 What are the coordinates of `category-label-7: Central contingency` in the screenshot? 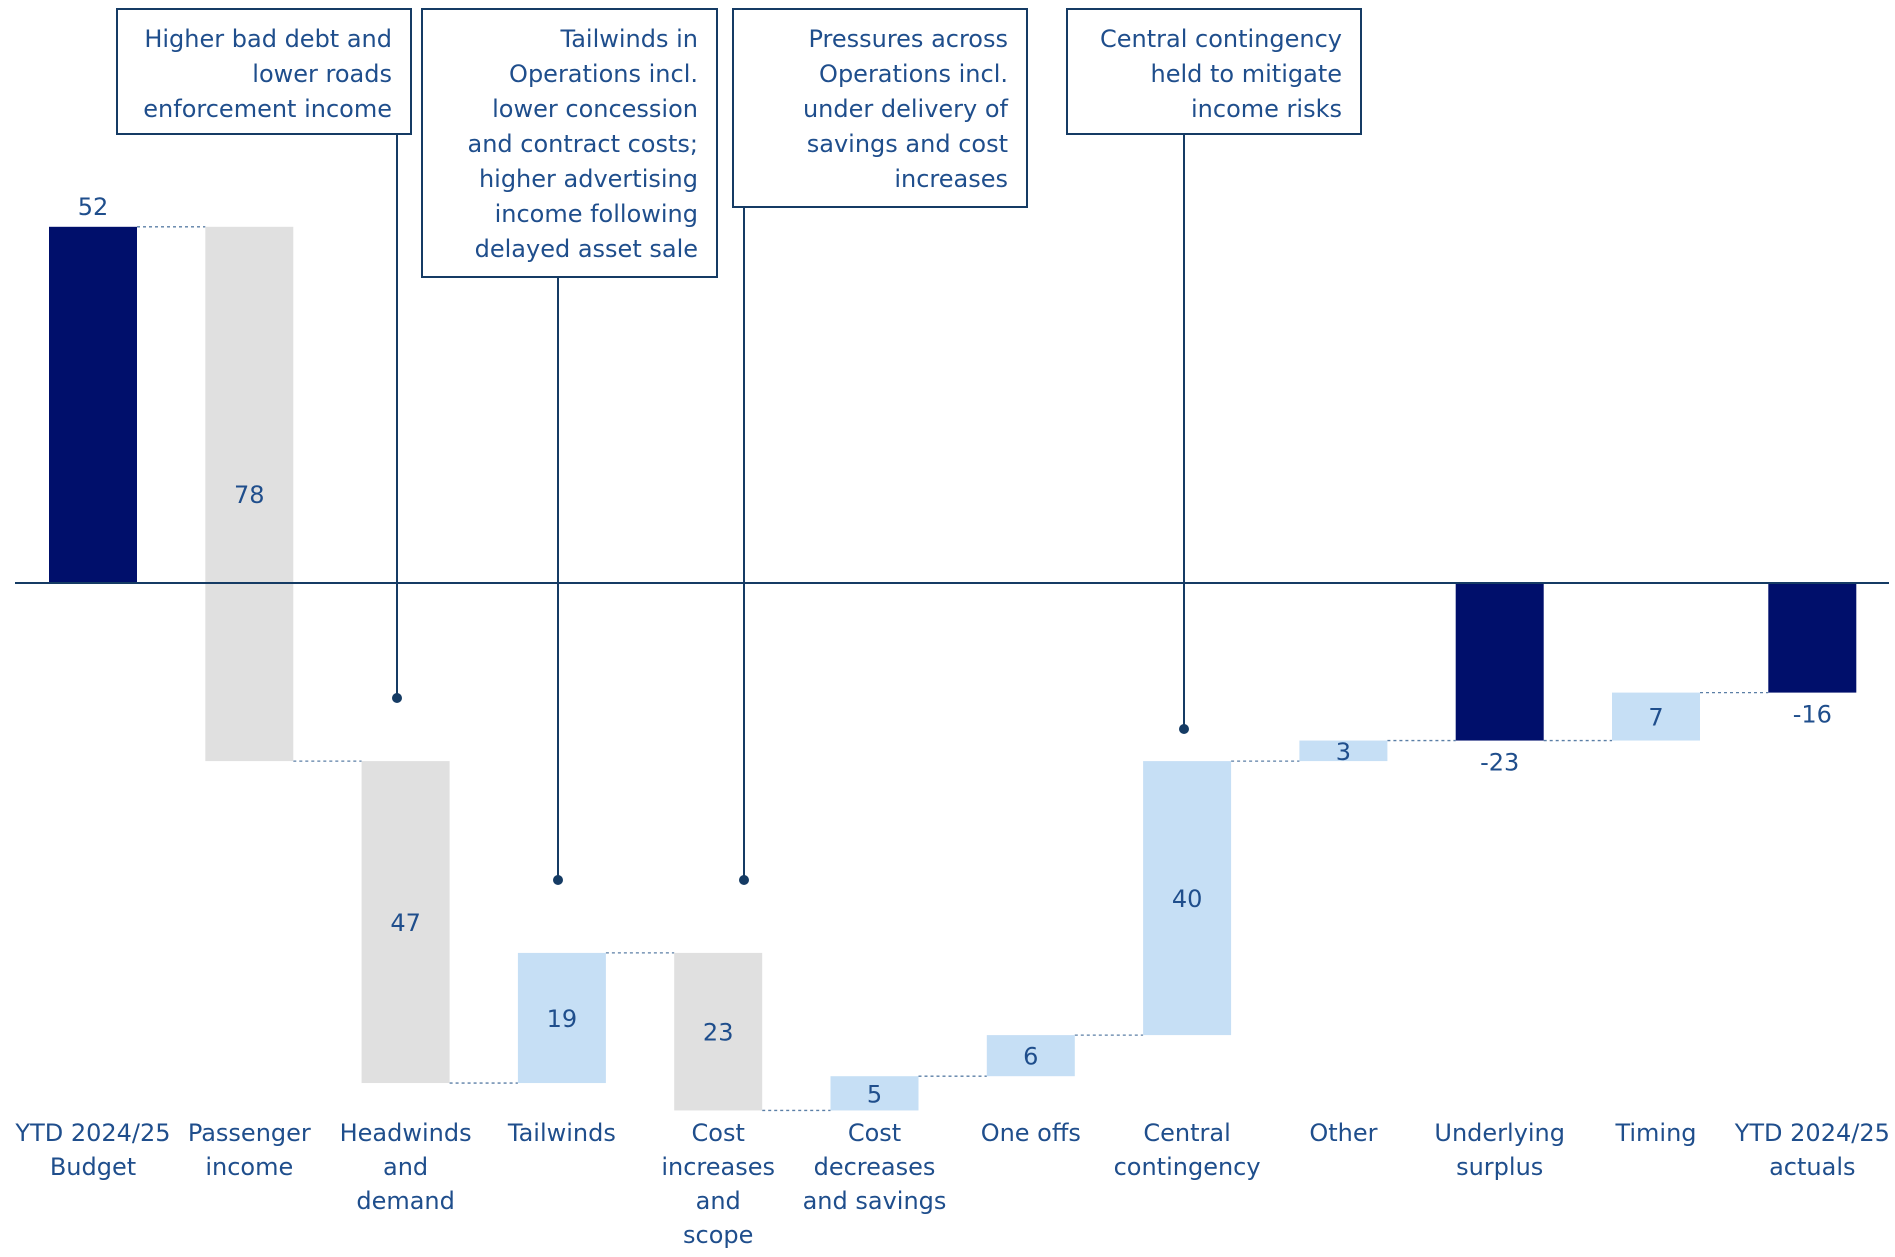 It's located at (1187, 1150).